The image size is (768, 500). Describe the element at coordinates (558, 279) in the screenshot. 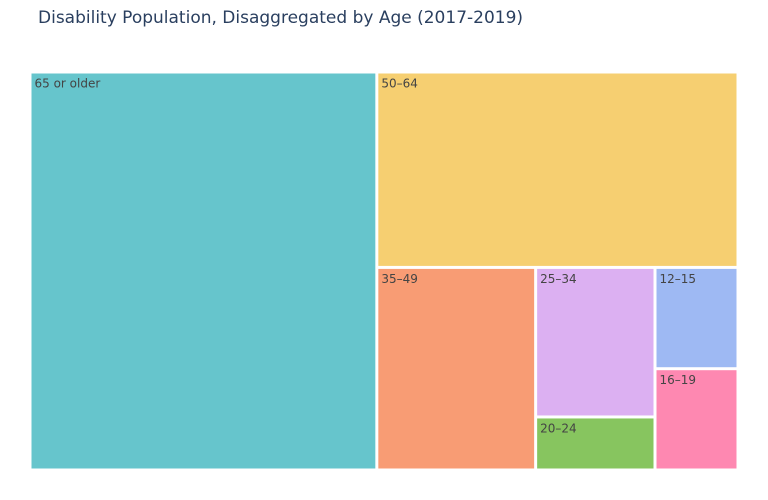

I see `tile-label-25-34: 25–34` at that location.